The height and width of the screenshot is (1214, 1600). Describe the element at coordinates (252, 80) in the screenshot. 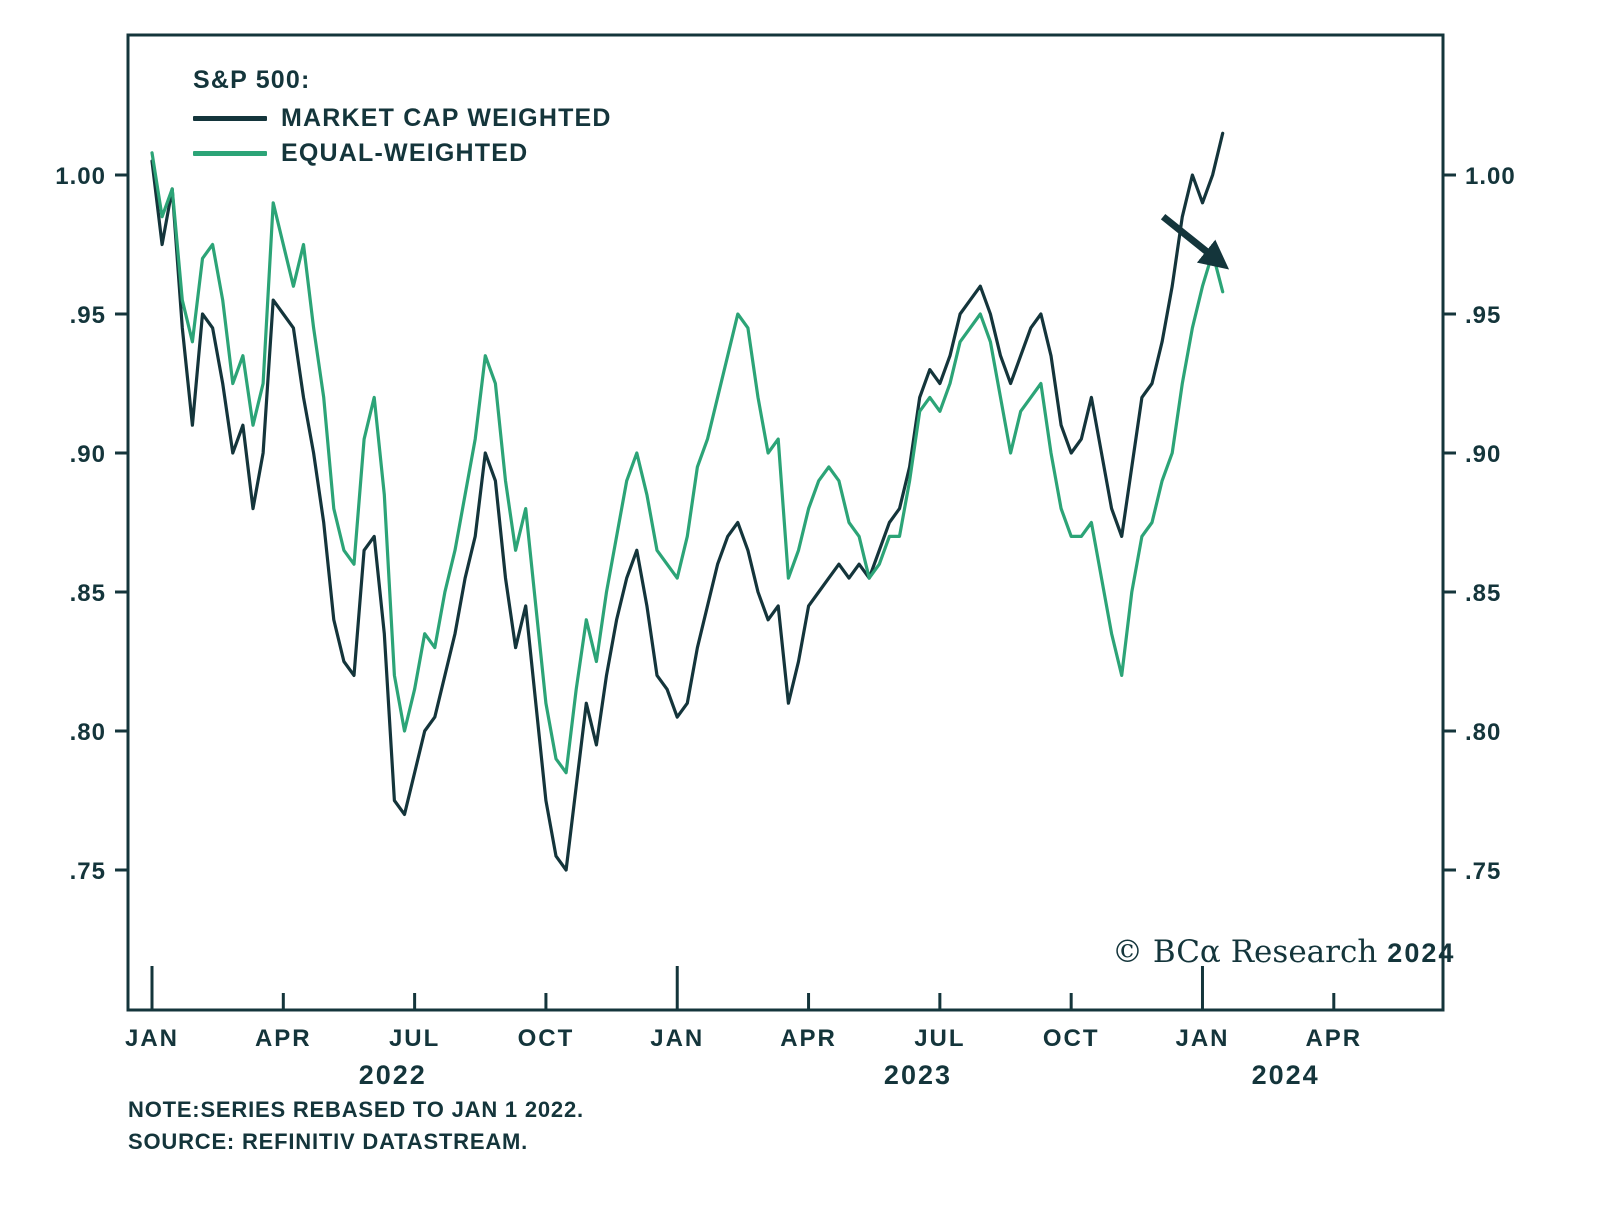

I see `legend-heading: S&P 500:` at that location.